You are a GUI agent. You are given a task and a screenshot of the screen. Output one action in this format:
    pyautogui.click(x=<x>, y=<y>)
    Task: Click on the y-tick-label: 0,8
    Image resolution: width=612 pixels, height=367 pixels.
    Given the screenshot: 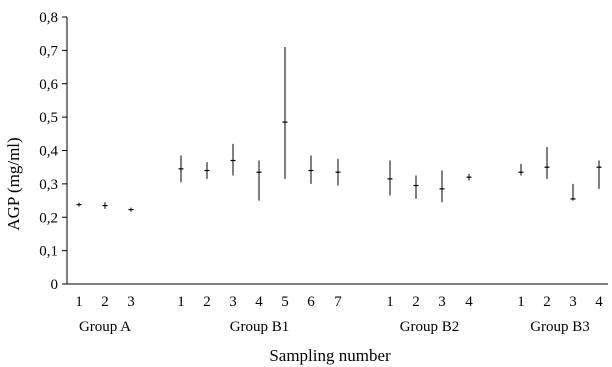 What is the action you would take?
    pyautogui.click(x=48, y=18)
    